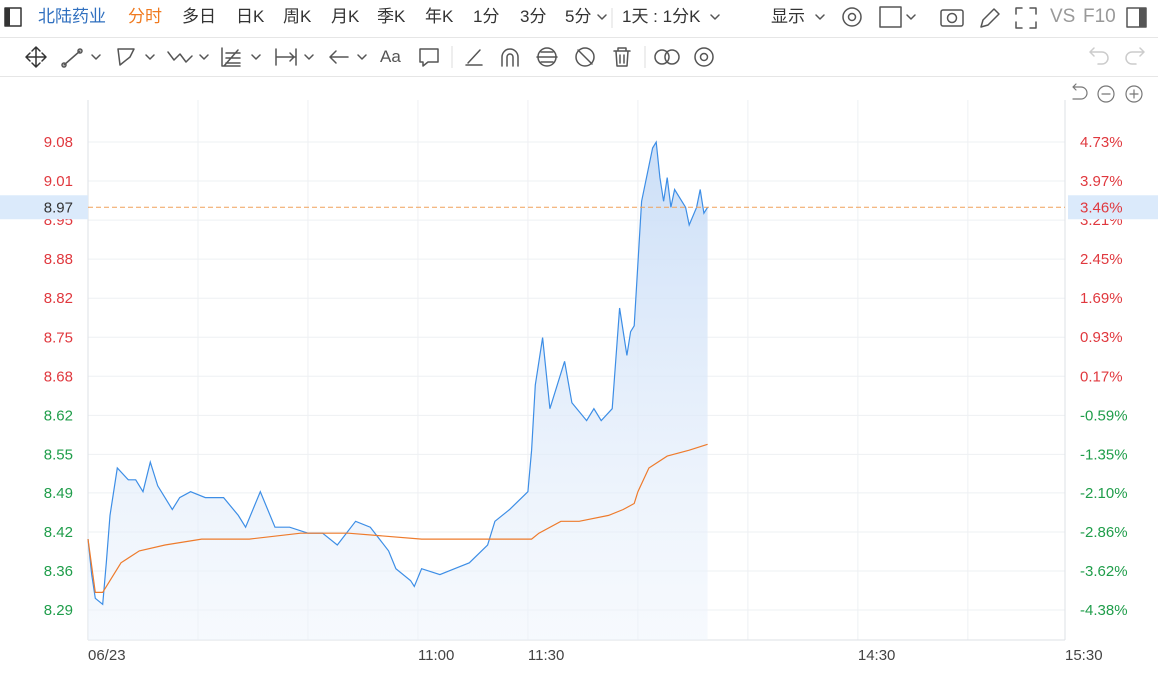 The image size is (1158, 676). I want to click on checkbox, so click(897, 17).